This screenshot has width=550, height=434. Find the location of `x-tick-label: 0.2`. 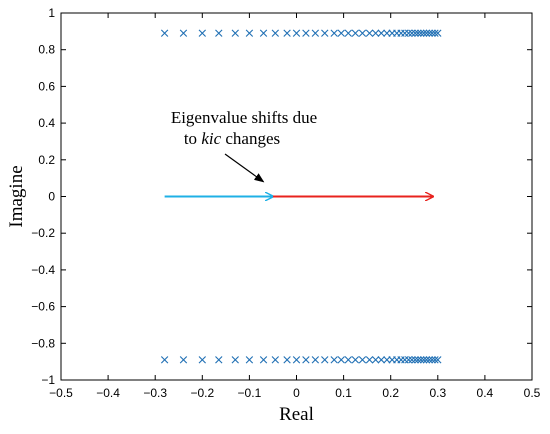

x-tick-label: 0.2 is located at coordinates (390, 393).